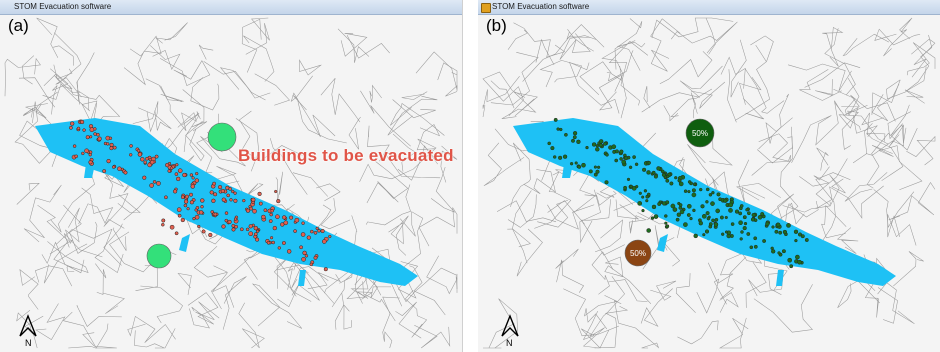 This screenshot has height=352, width=940. I want to click on destination-2-share: 50%, so click(638, 253).